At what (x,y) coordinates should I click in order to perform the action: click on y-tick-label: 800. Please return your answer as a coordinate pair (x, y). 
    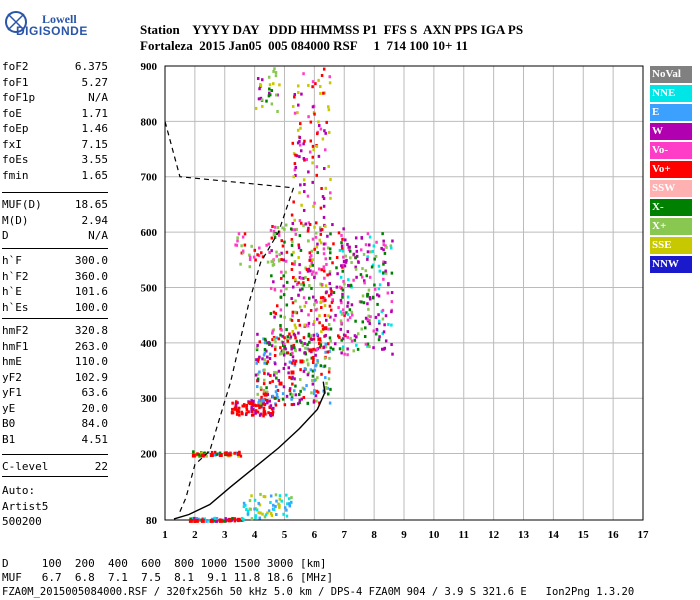
    Looking at the image, I should click on (149, 122).